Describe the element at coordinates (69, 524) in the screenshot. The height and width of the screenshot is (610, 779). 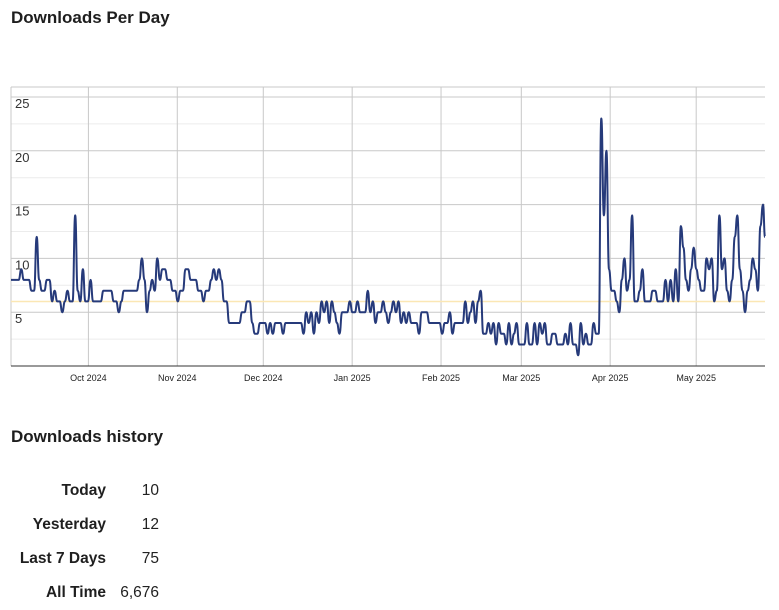
I see `history-label: Yesterday` at that location.